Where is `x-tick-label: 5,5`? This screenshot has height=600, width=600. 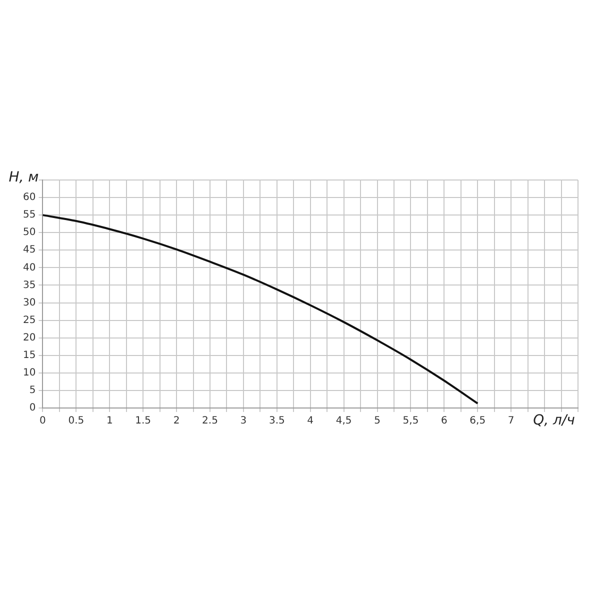 x-tick-label: 5,5 is located at coordinates (410, 421).